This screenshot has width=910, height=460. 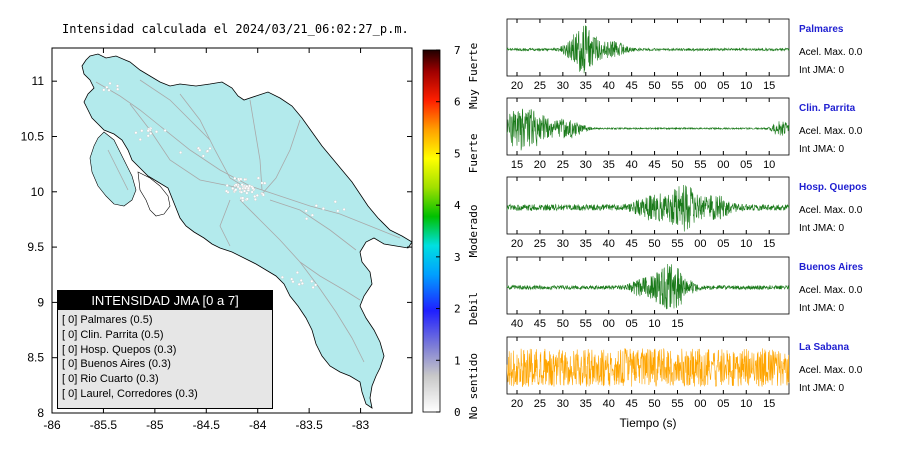 I want to click on legend-item: [ 0] Buenos Aires (0.3), so click(x=167, y=364).